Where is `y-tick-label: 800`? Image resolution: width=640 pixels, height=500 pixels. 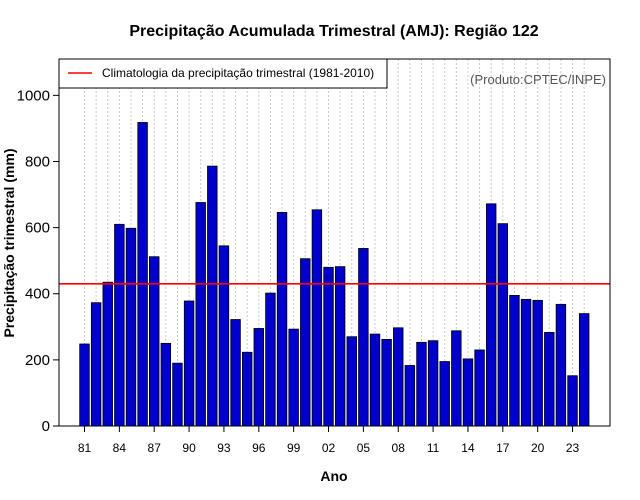
y-tick-label: 800 is located at coordinates (37, 161).